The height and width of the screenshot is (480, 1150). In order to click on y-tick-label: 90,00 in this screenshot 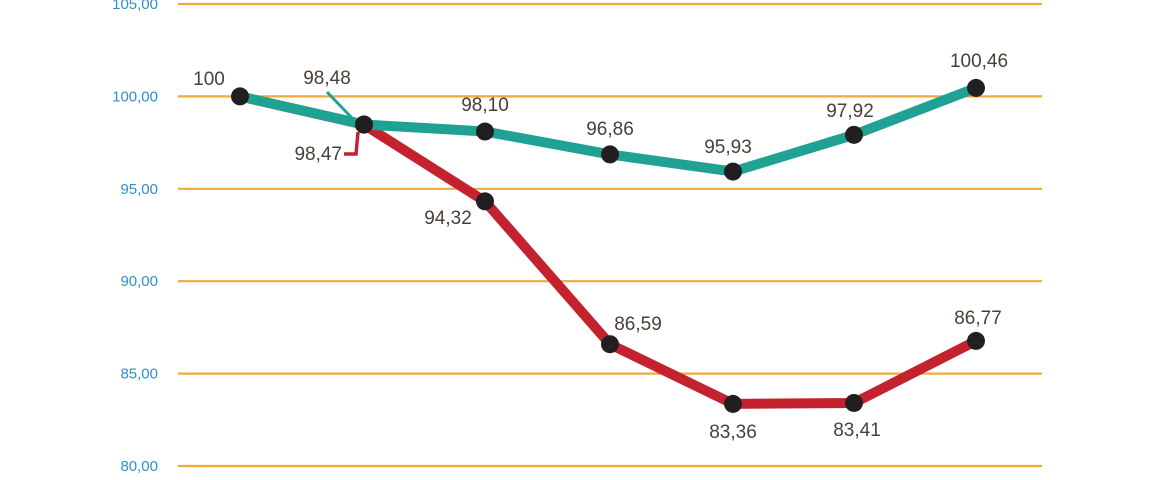, I will do `click(139, 281)`.